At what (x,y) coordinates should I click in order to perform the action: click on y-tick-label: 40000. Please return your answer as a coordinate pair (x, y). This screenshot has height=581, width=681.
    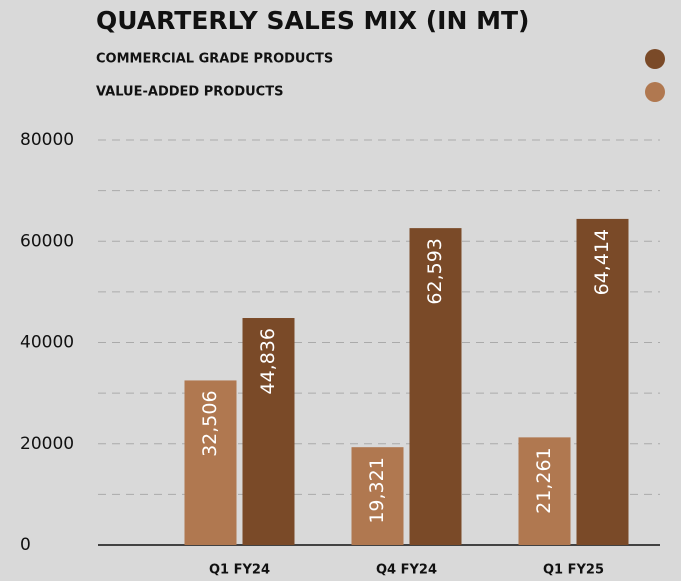
    Looking at the image, I should click on (47, 343).